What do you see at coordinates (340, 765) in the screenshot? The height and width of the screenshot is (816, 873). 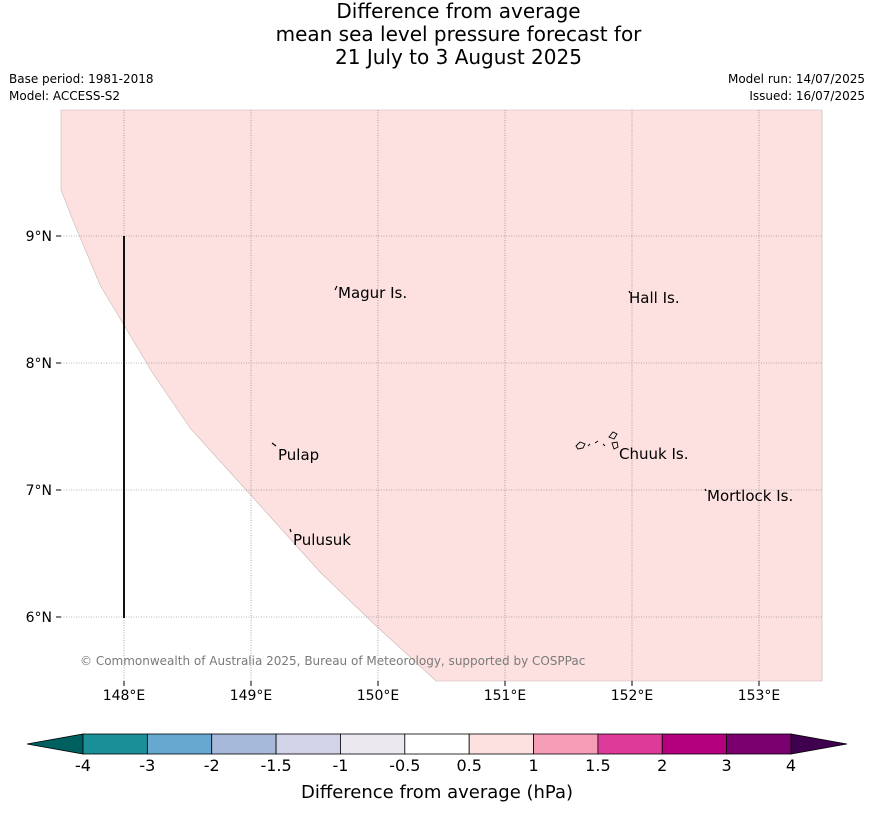 I see `colorbar-tick-label: -1` at bounding box center [340, 765].